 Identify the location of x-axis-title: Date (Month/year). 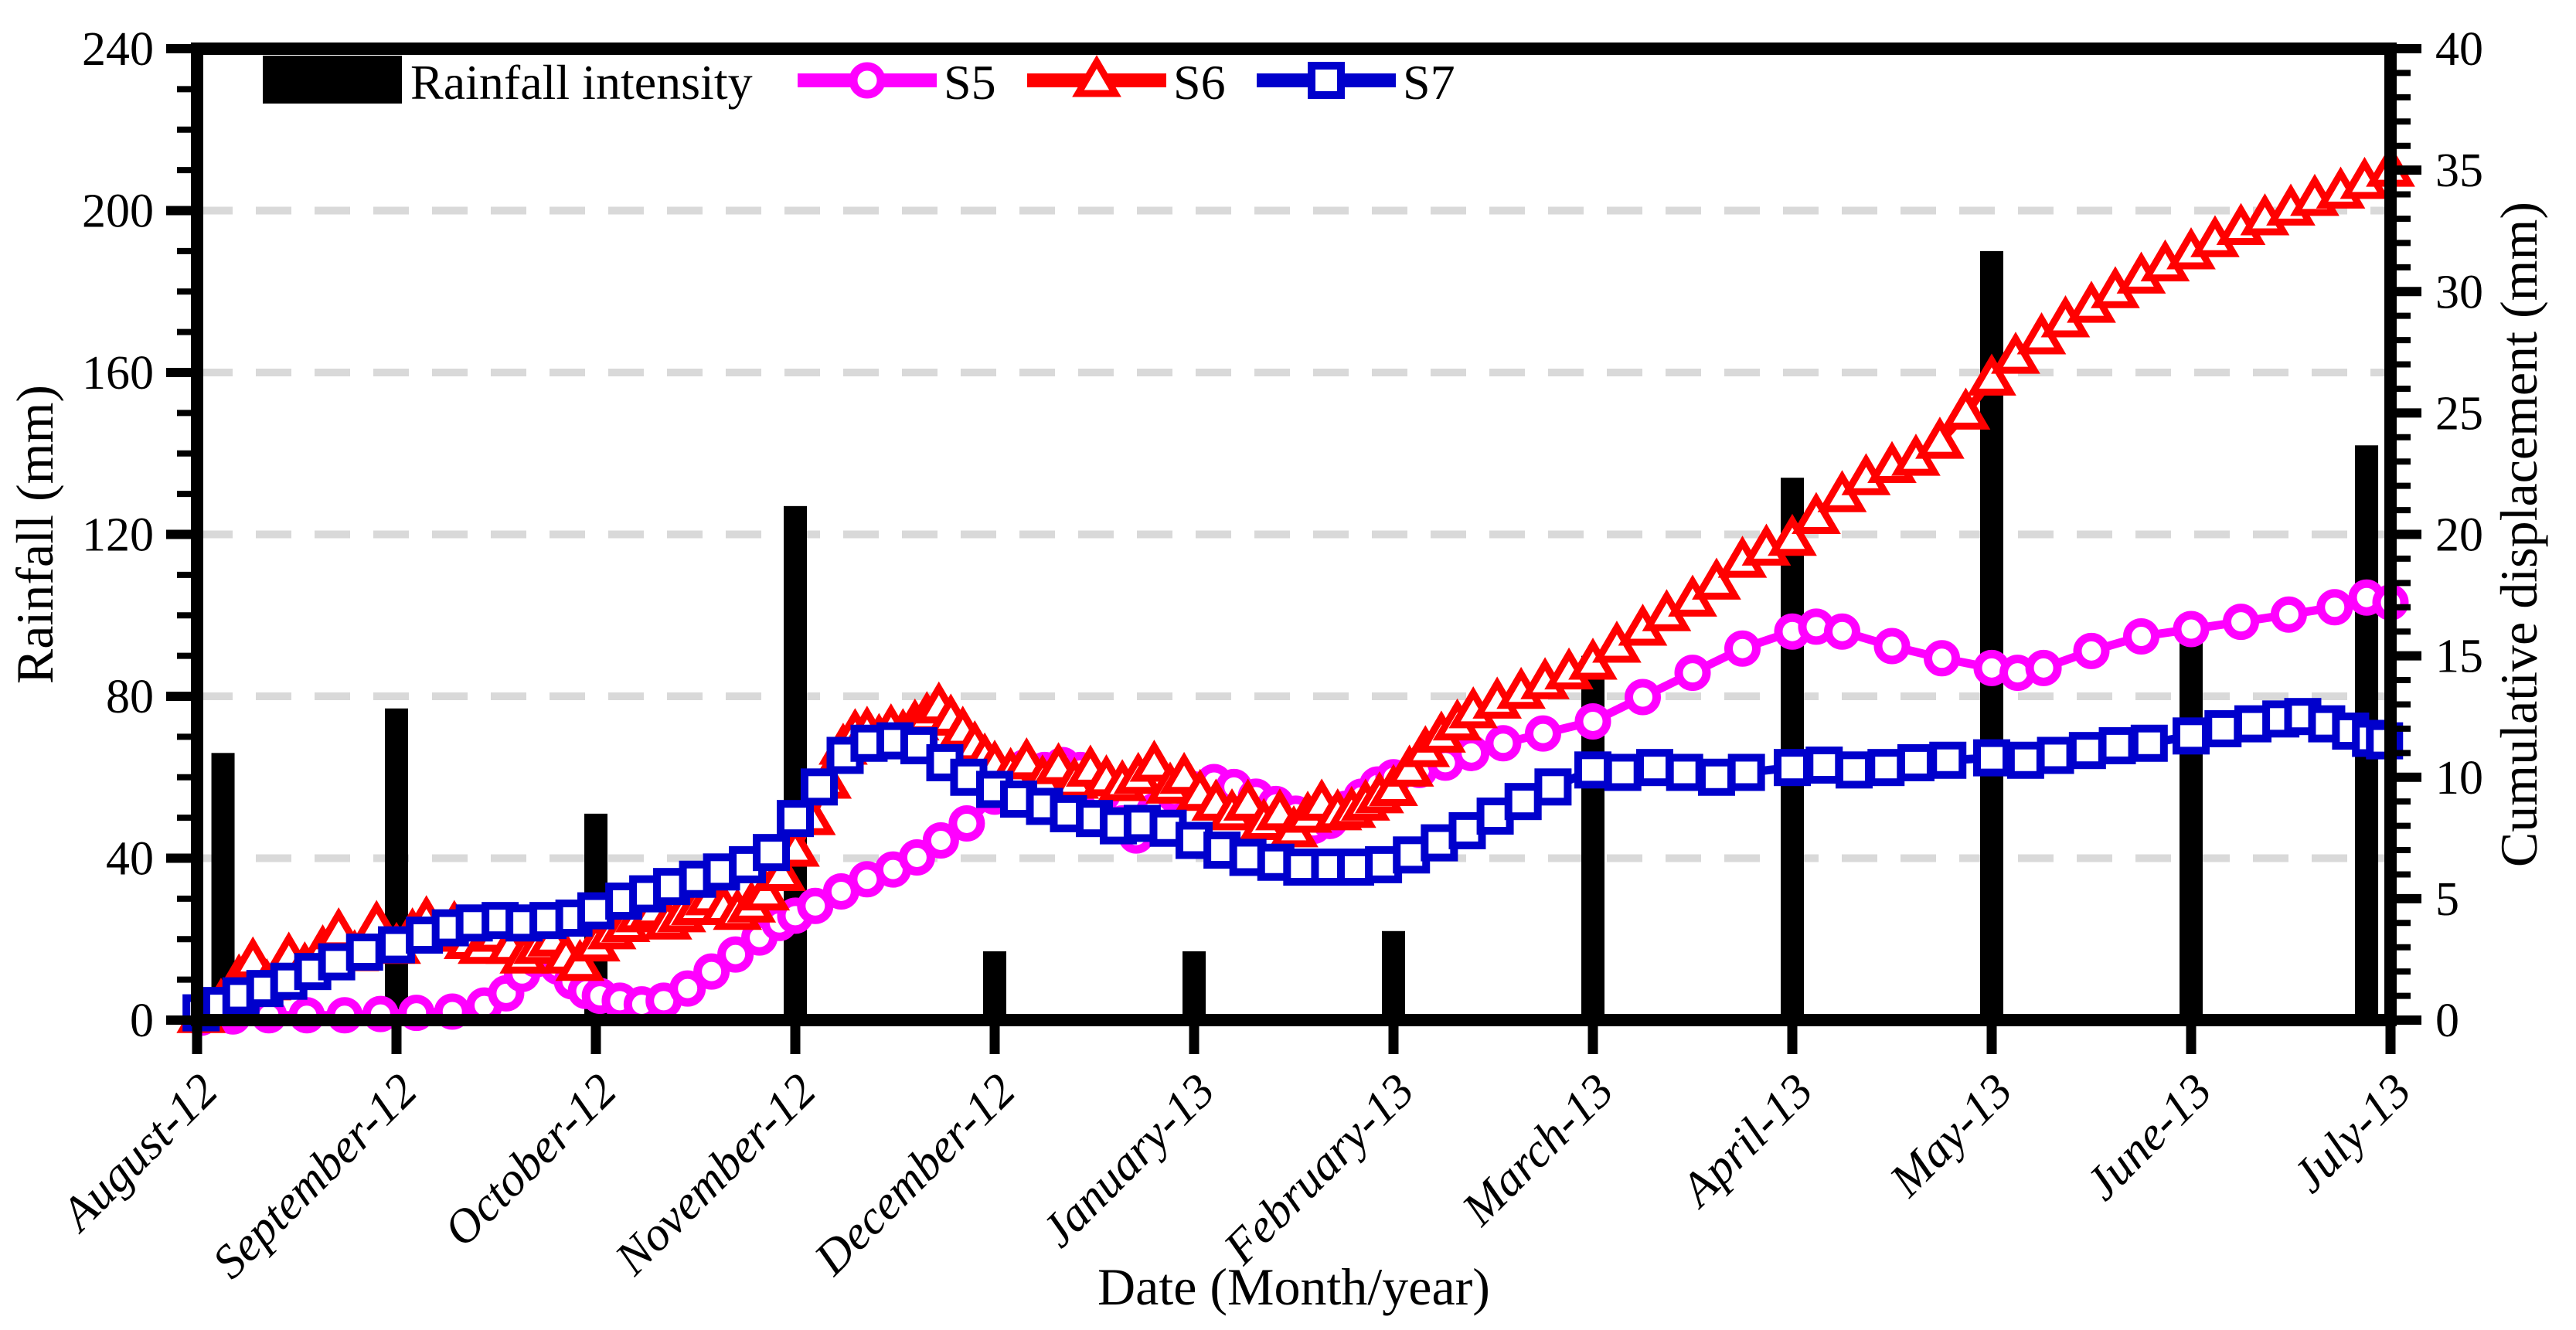
(1293, 1287).